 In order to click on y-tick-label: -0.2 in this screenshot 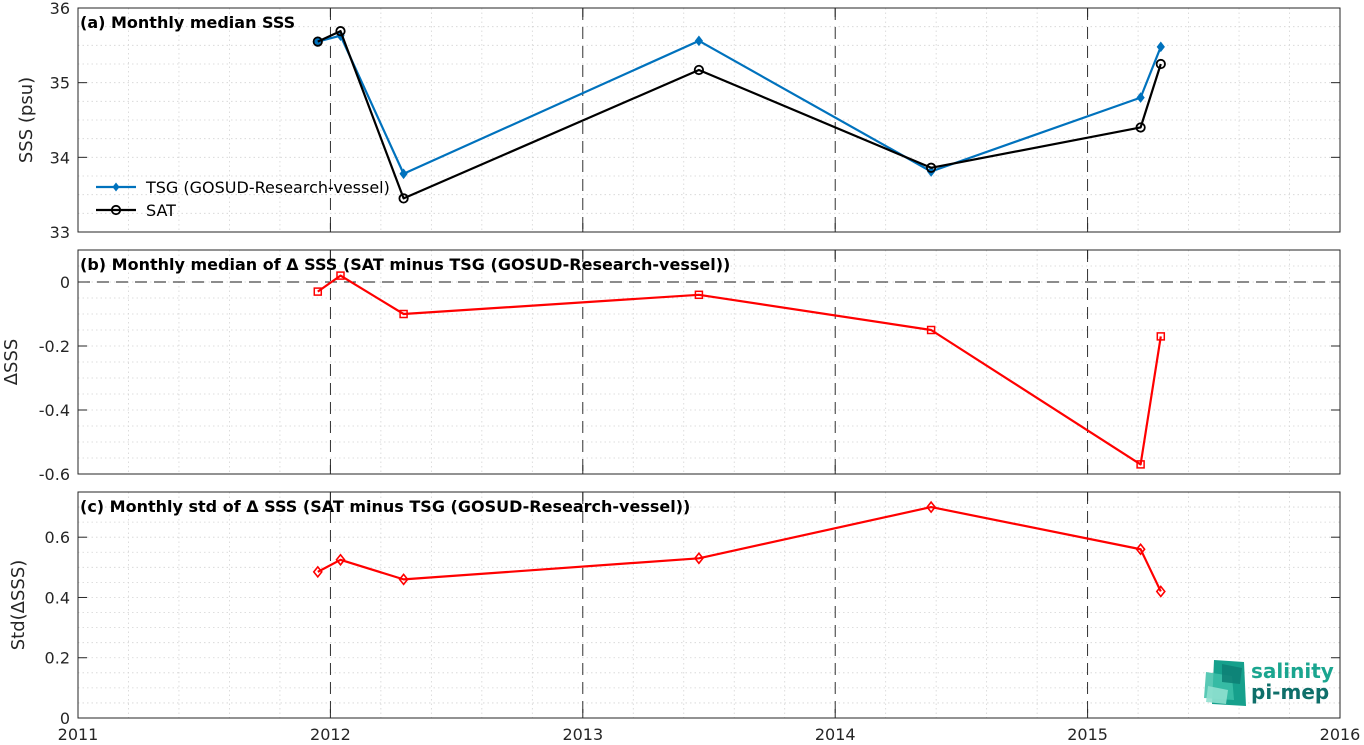, I will do `click(54, 346)`.